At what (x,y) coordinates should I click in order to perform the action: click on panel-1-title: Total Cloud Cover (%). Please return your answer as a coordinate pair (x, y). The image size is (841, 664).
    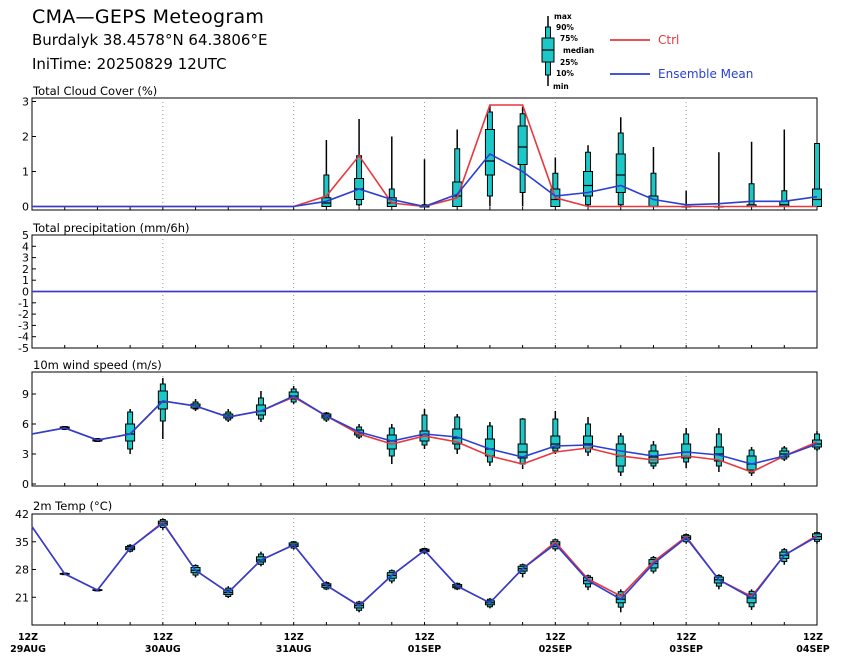
    Looking at the image, I should click on (94, 91).